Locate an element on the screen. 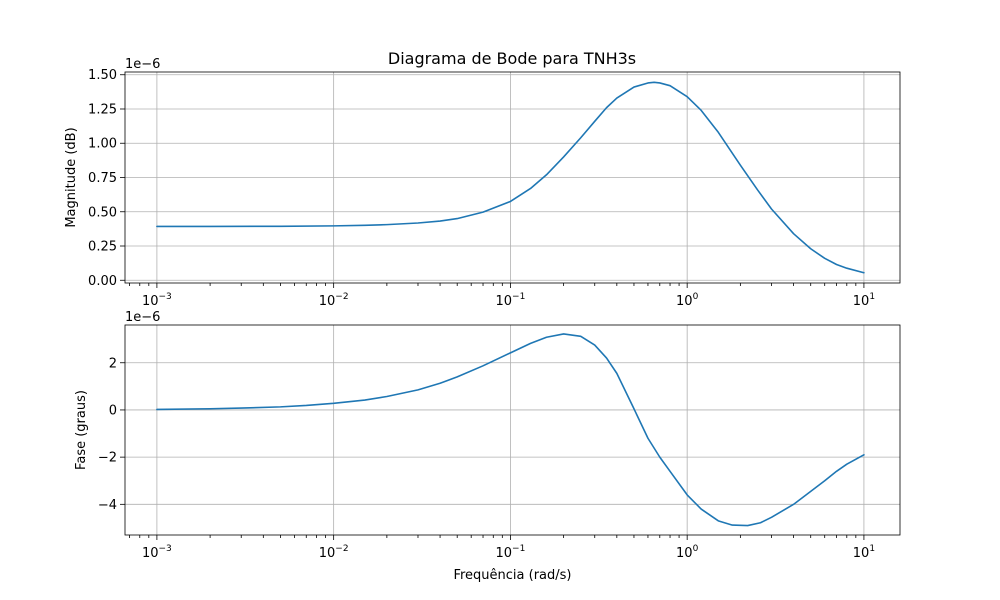  magnitude-y-tick-label-0: 0.00 is located at coordinates (102, 281).